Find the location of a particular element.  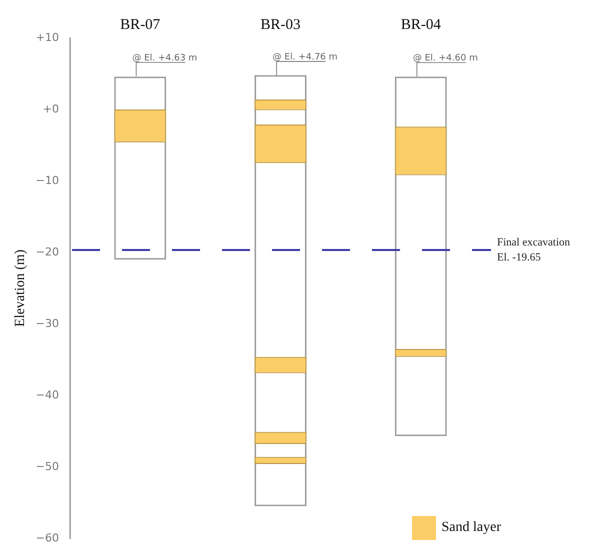

ref-line-label: Final excavation El. -19.65 is located at coordinates (534, 250).